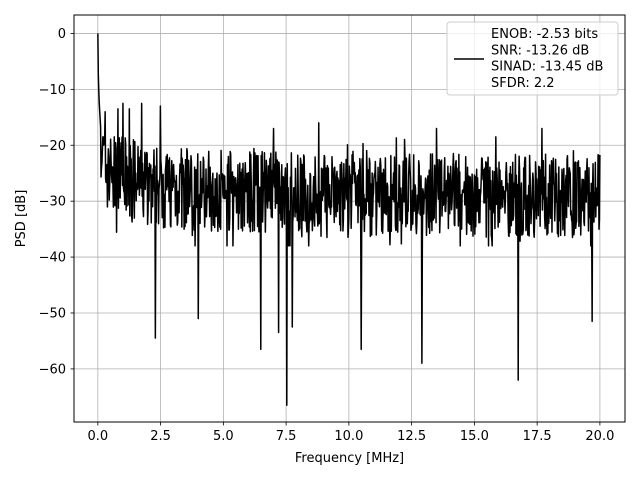  I want to click on y-tick-label: −50, so click(52, 313).